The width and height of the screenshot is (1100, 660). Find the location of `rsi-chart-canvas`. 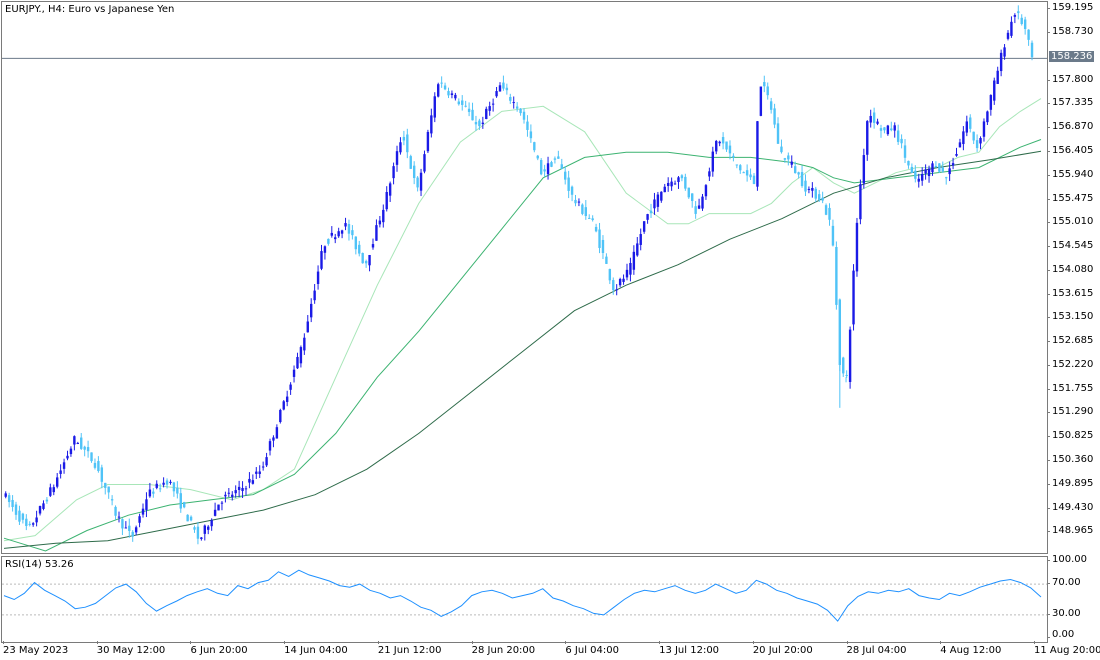

rsi-chart-canvas is located at coordinates (524, 599).